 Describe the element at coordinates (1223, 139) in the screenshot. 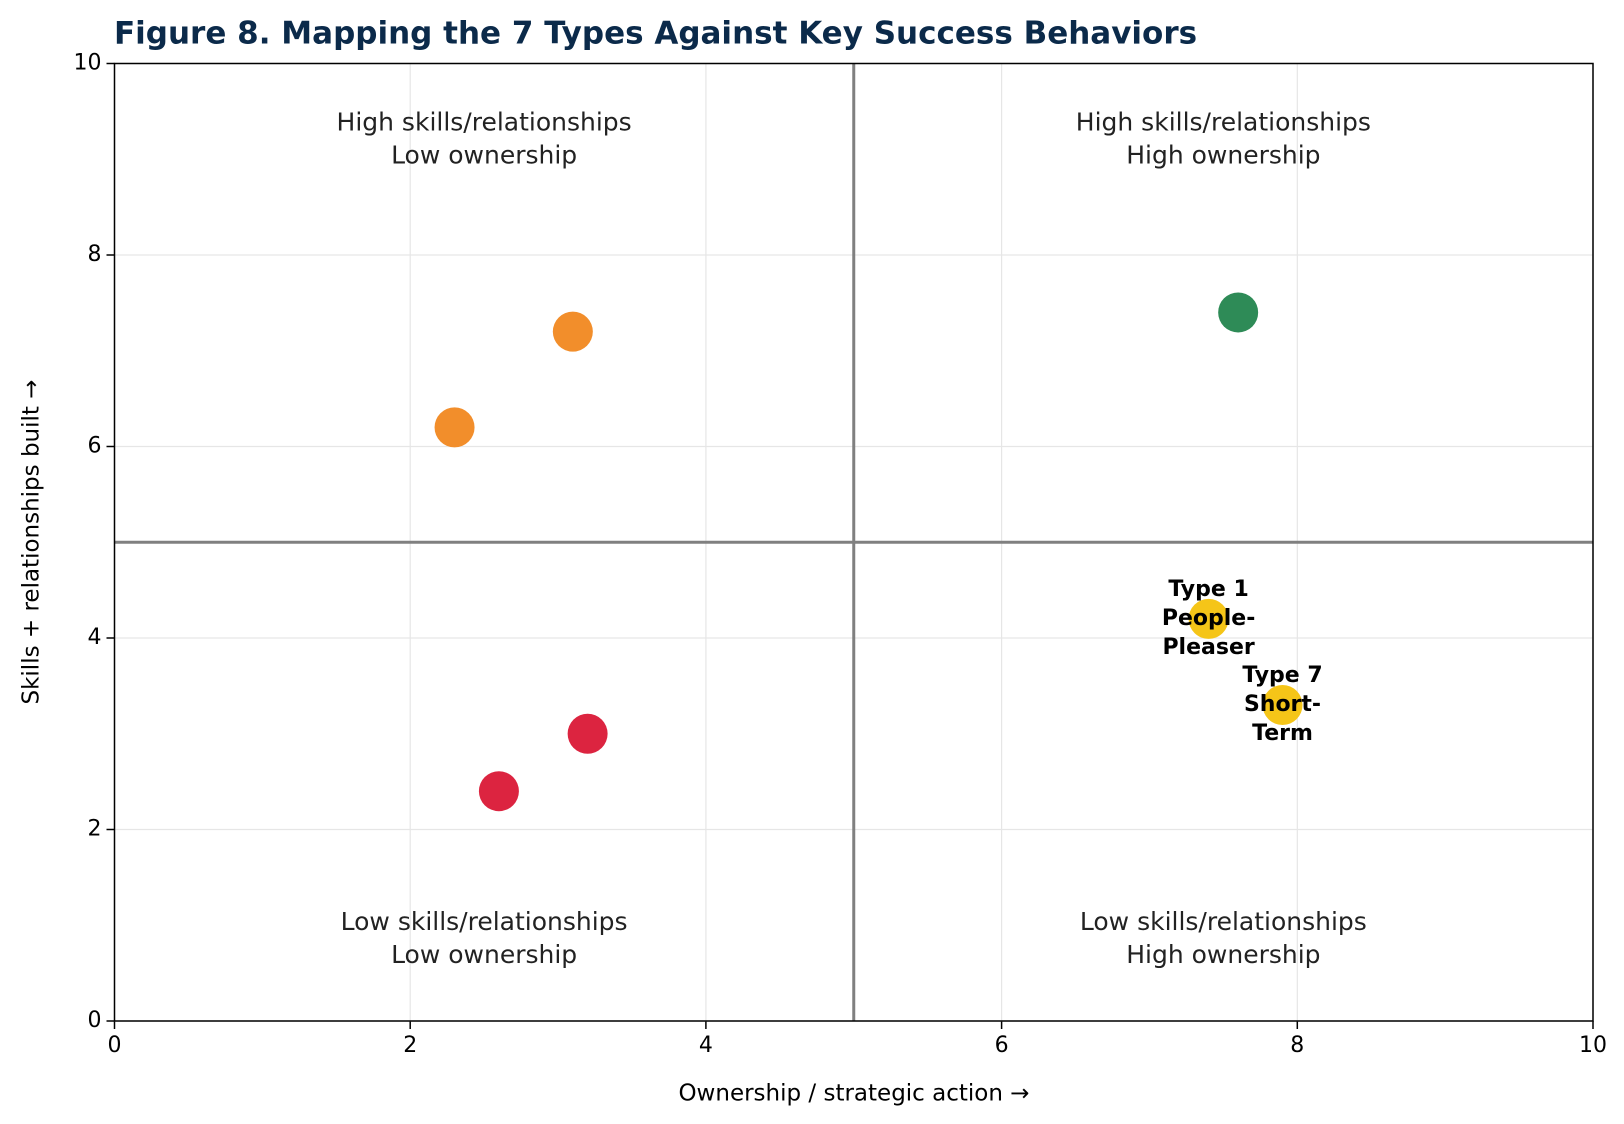

I see `quadrant-label: High skills/relationships High ownership` at that location.